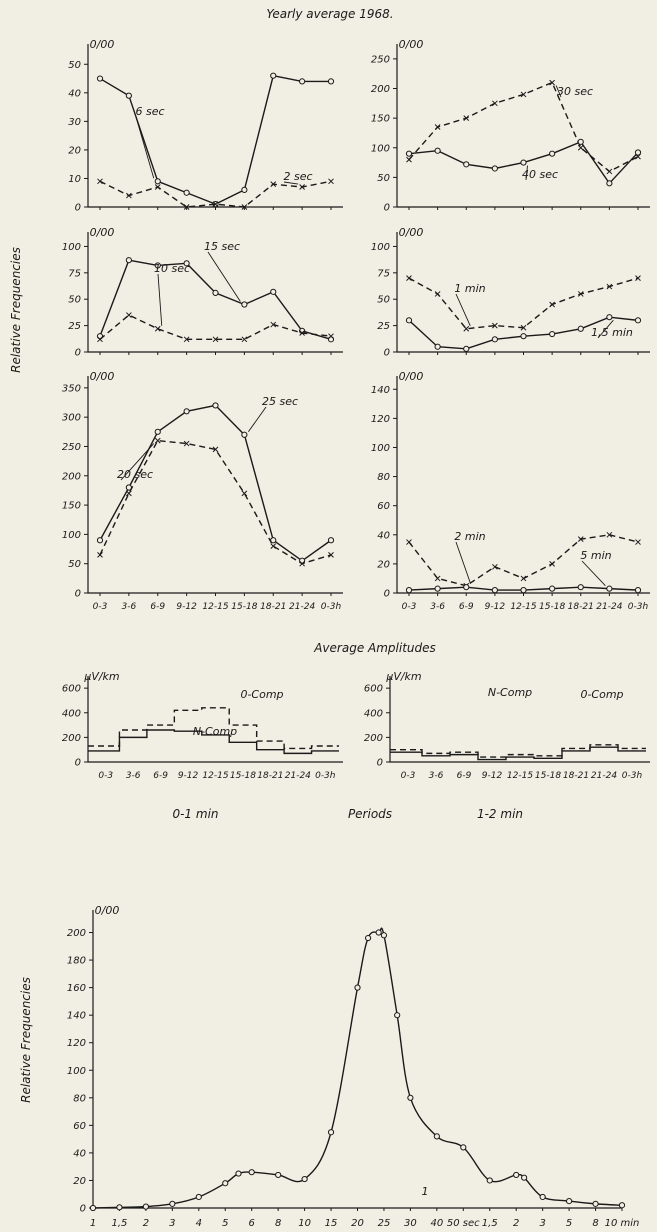 This screenshot has width=657, height=1232. What do you see at coordinates (384, 1223) in the screenshot?
I see `chart-b-xtick-label: 25` at bounding box center [384, 1223].